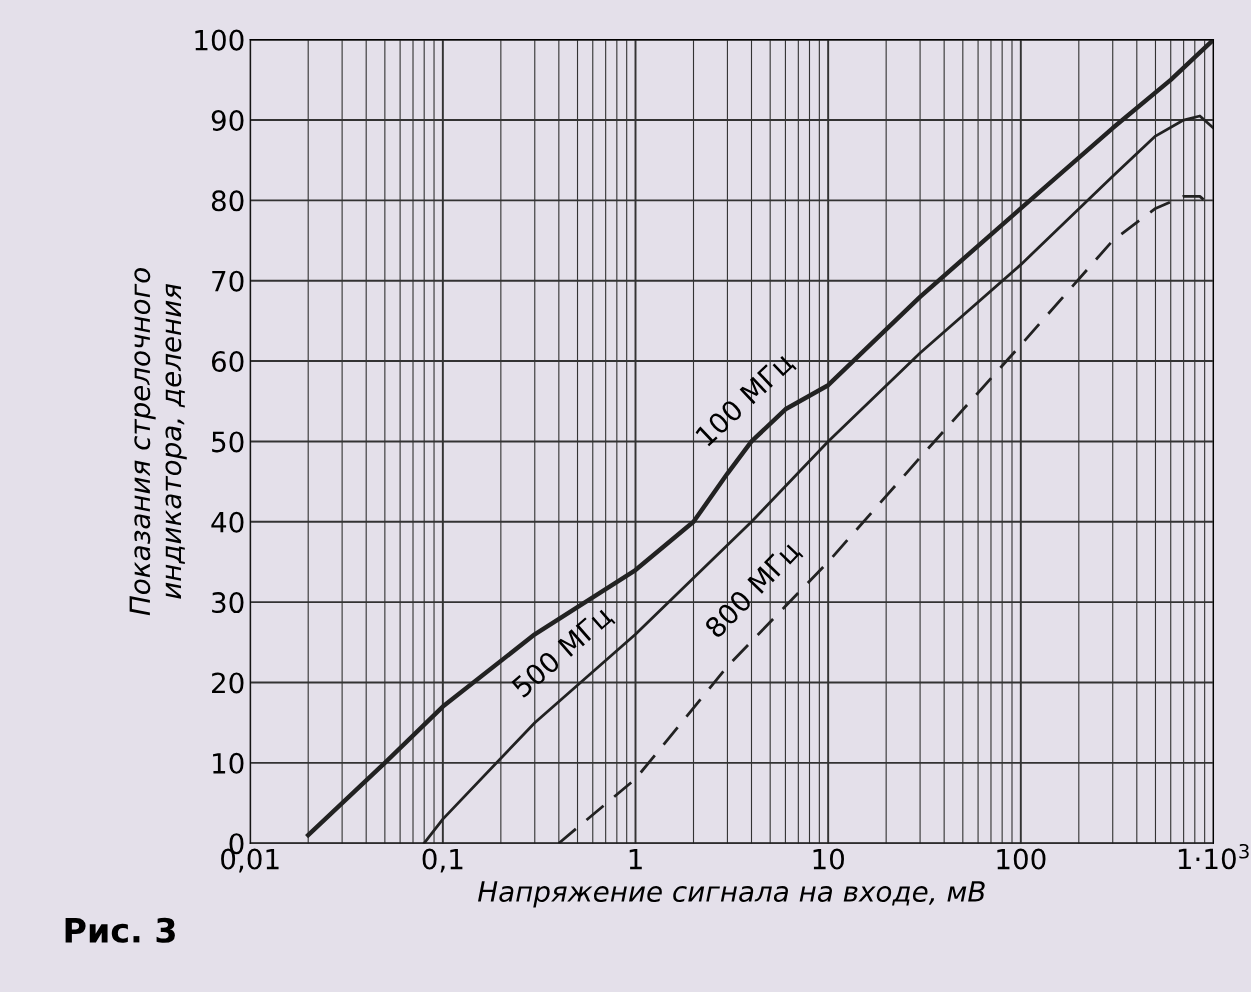 This screenshot has width=1251, height=992. I want to click on y-tick-label: 20, so click(228, 683).